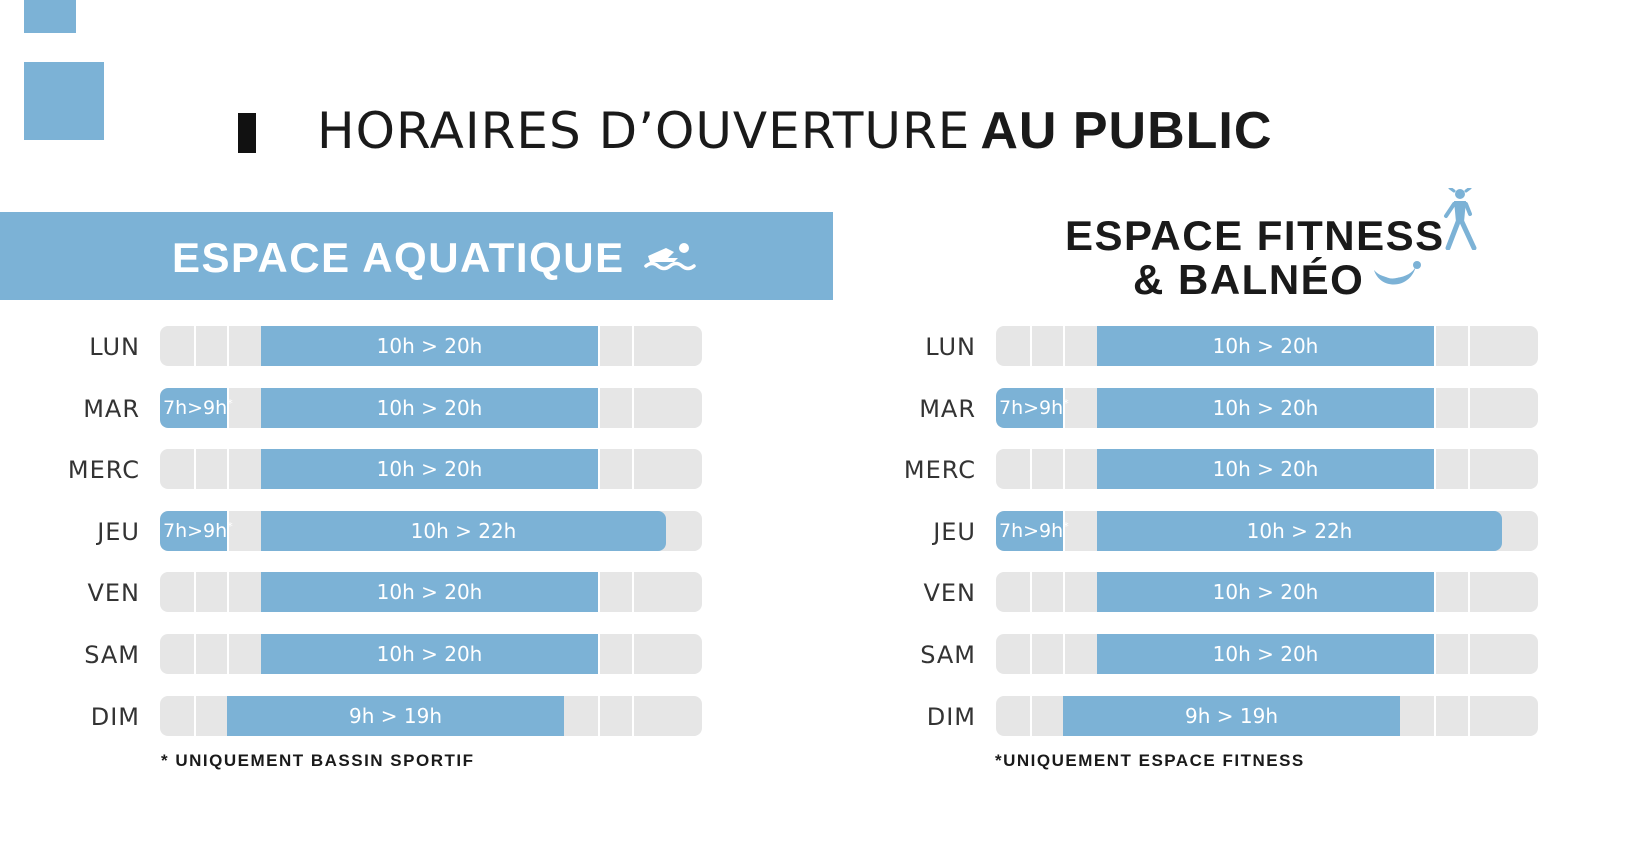 This screenshot has height=852, width=1631. I want to click on schedule-track: 10h > 20h 7h>9h *, so click(431, 408).